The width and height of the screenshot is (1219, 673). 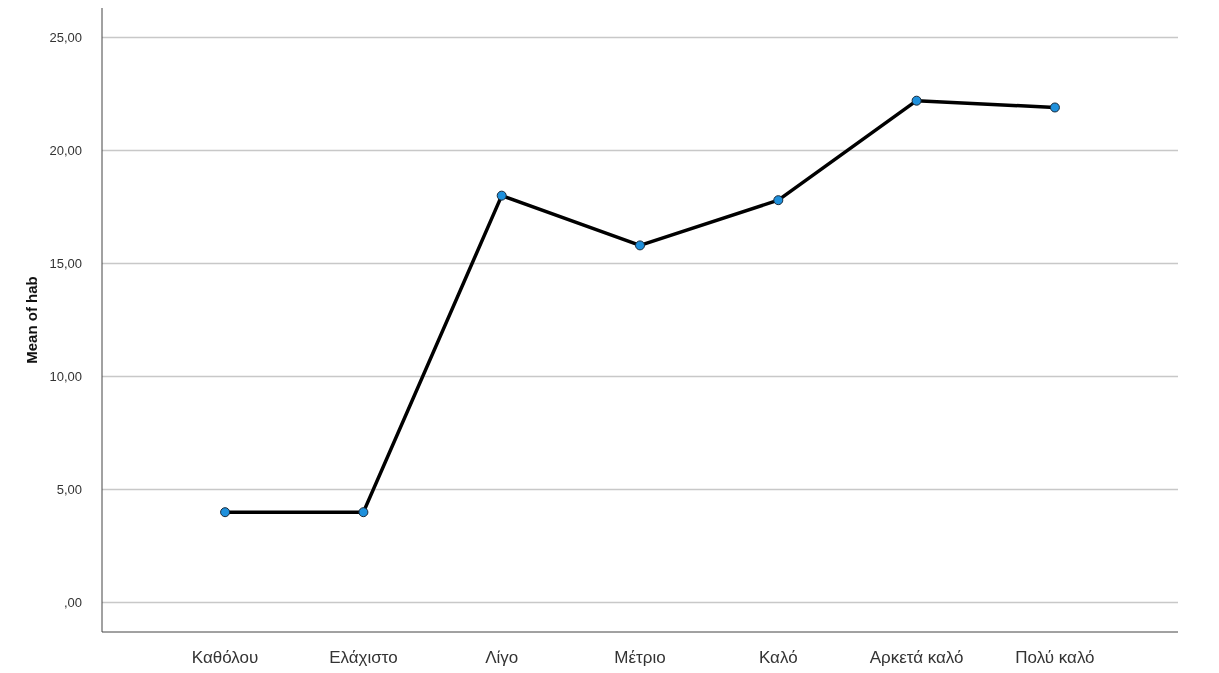 What do you see at coordinates (65, 37) in the screenshot?
I see `y-tick-label: 25,00` at bounding box center [65, 37].